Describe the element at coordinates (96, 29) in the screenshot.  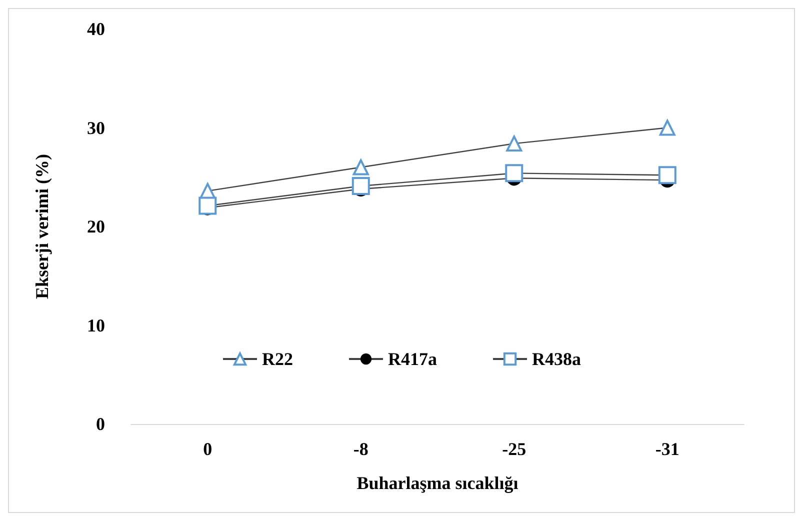
I see `y-tick-label: 40` at that location.